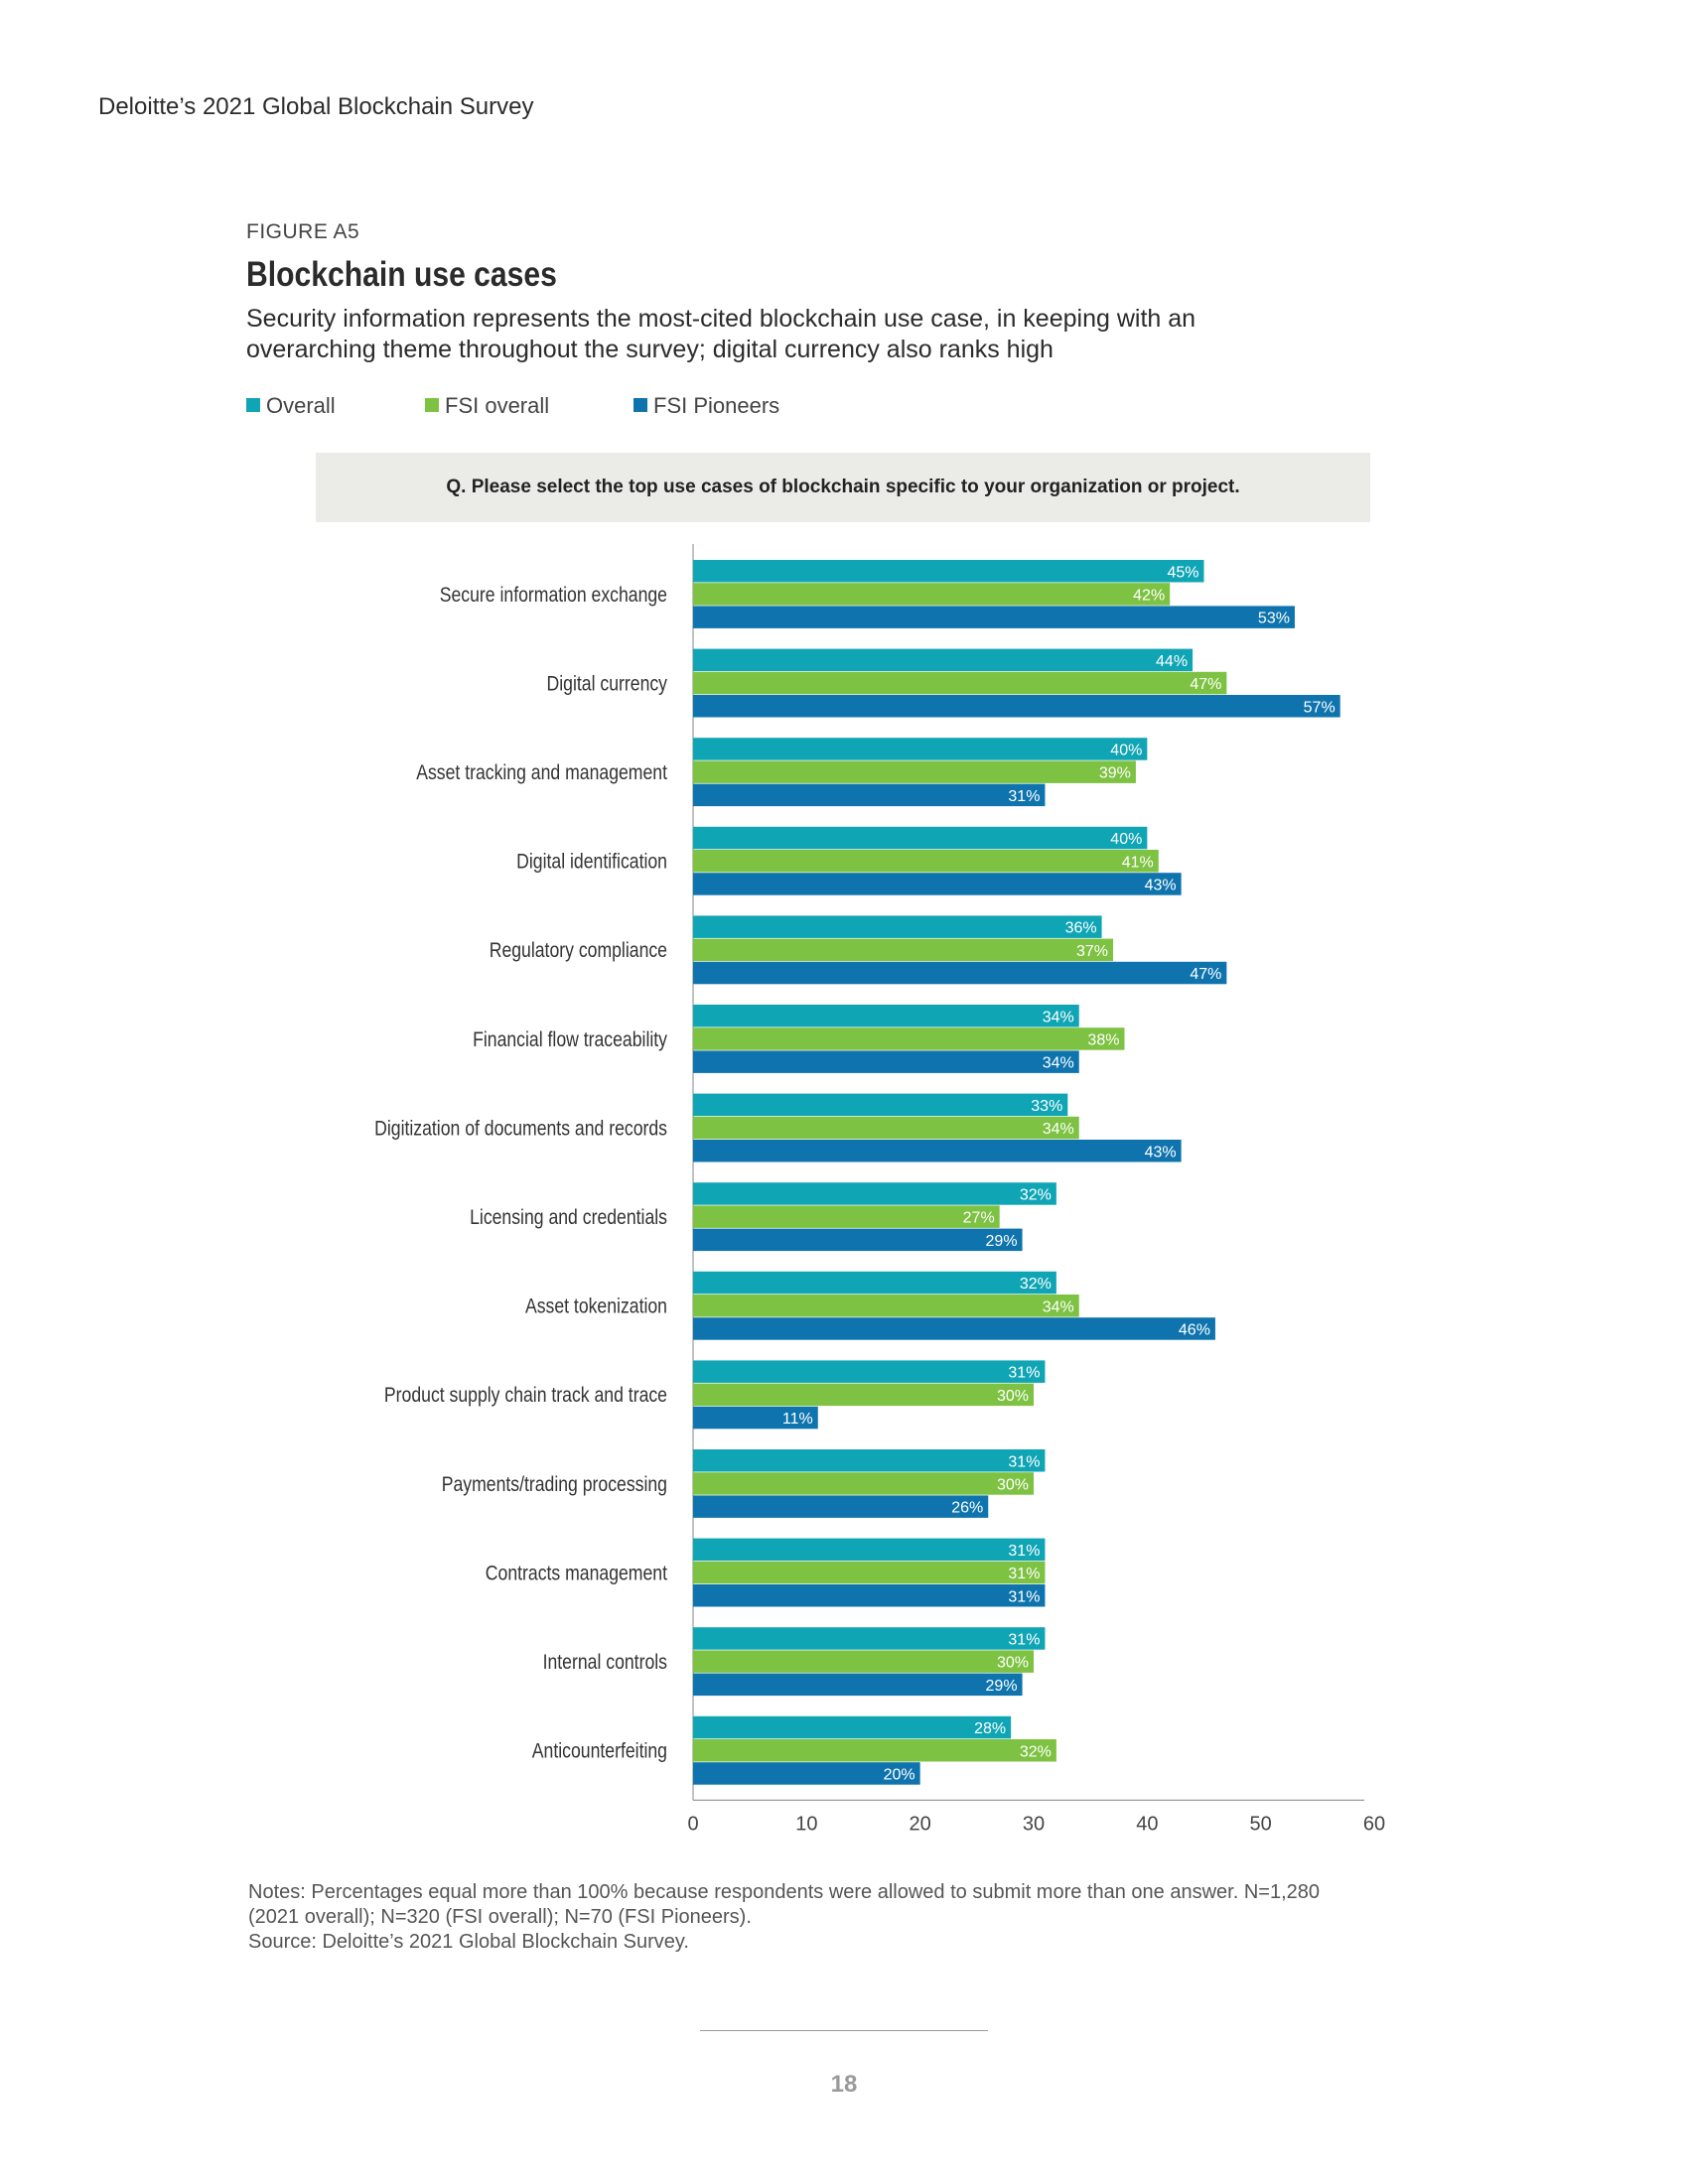 Image resolution: width=1688 pixels, height=2184 pixels. I want to click on data-label: 28%, so click(990, 1728).